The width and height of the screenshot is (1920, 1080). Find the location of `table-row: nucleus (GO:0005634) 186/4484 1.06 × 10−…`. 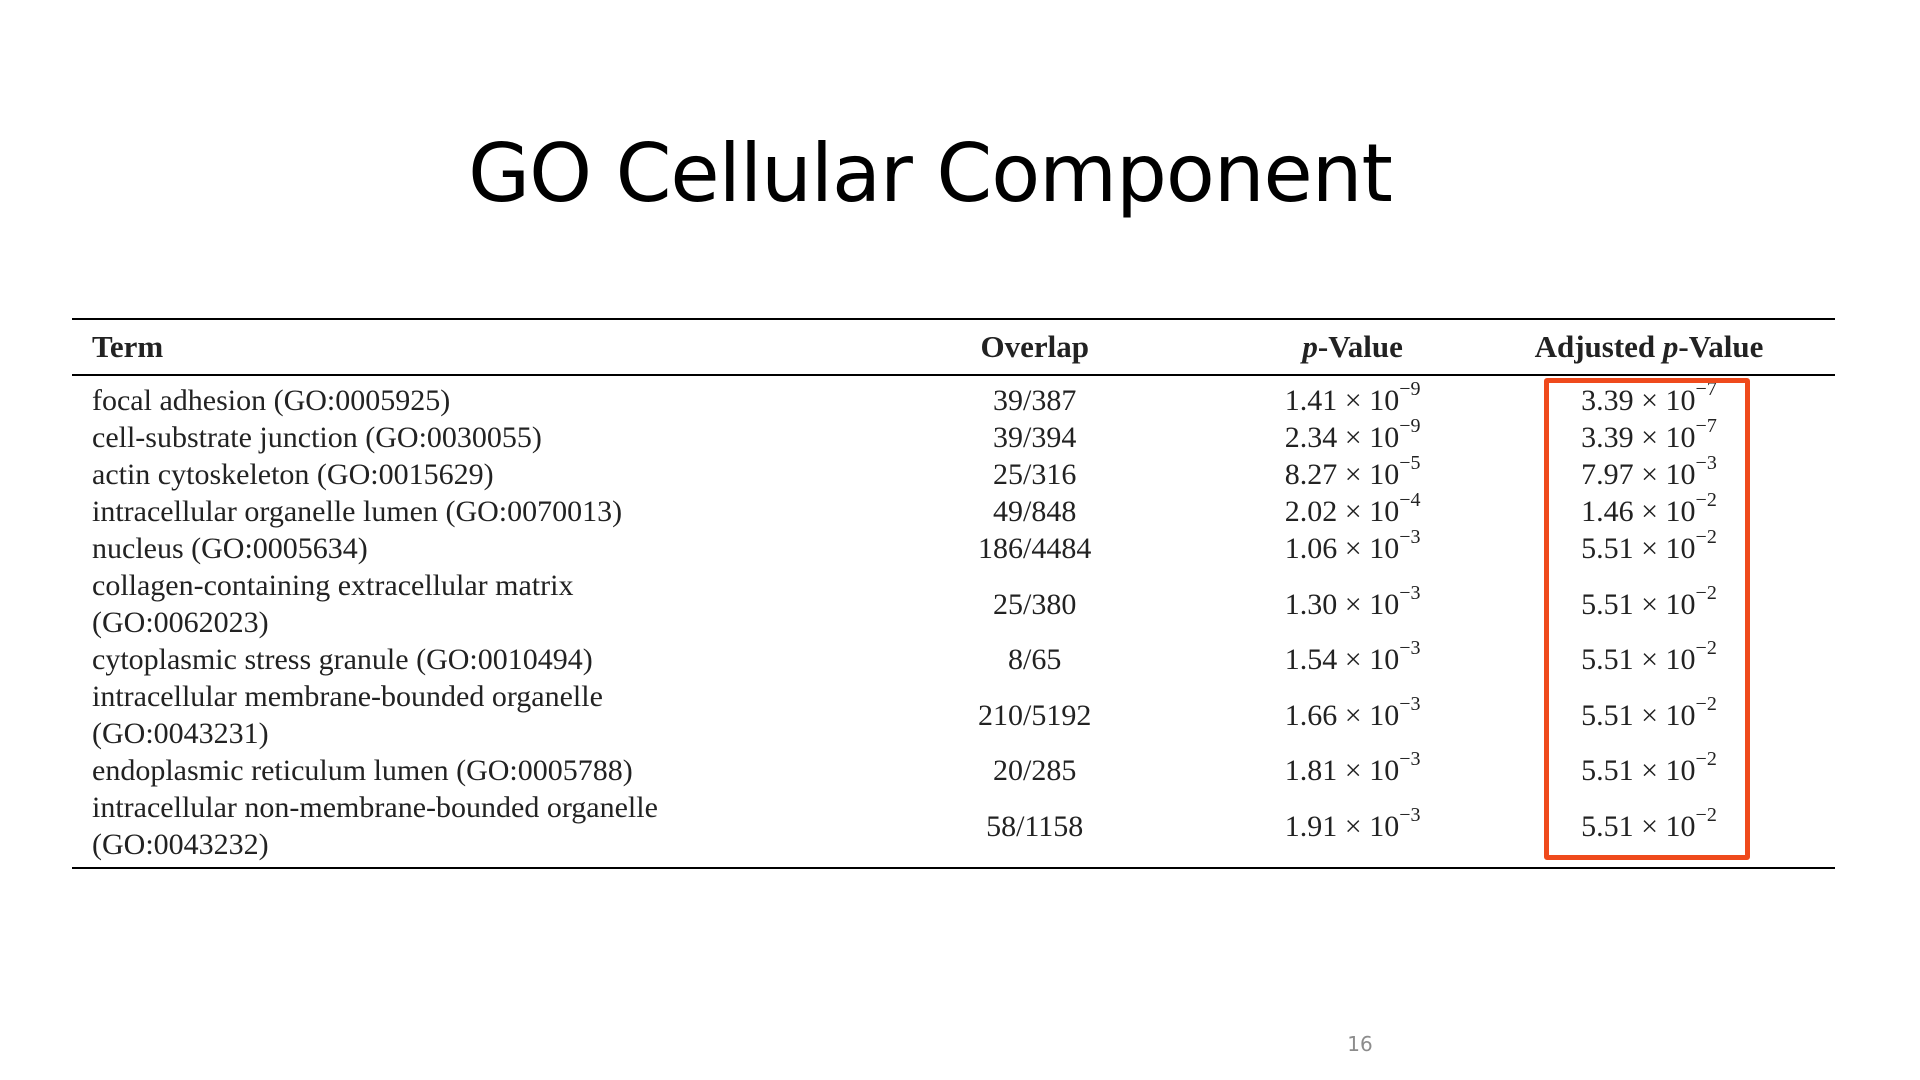

table-row: nucleus (GO:0005634) 186/4484 1.06 × 10−… is located at coordinates (953, 547).